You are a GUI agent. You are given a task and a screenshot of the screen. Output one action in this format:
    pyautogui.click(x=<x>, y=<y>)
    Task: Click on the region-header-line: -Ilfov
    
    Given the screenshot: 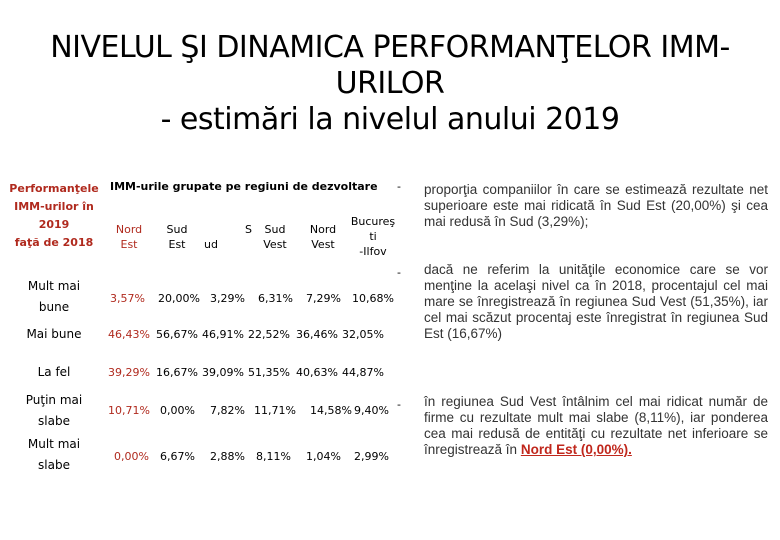 What is the action you would take?
    pyautogui.click(x=373, y=251)
    